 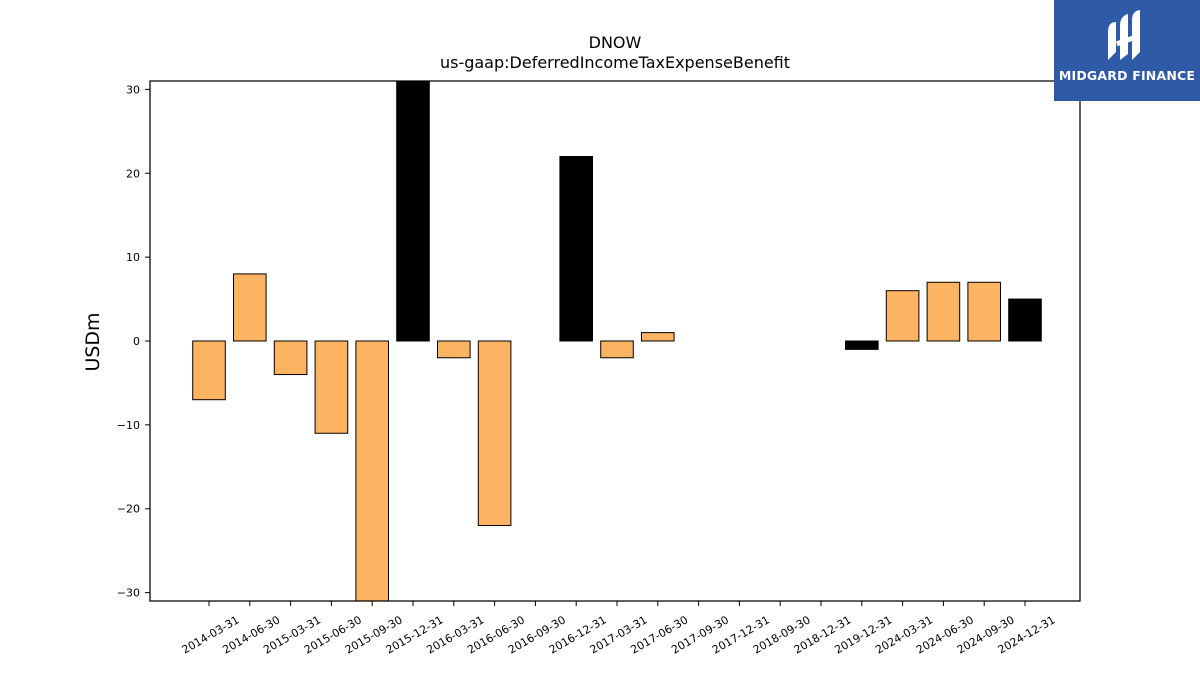 What do you see at coordinates (93, 341) in the screenshot?
I see `y-axis-label: USDm` at bounding box center [93, 341].